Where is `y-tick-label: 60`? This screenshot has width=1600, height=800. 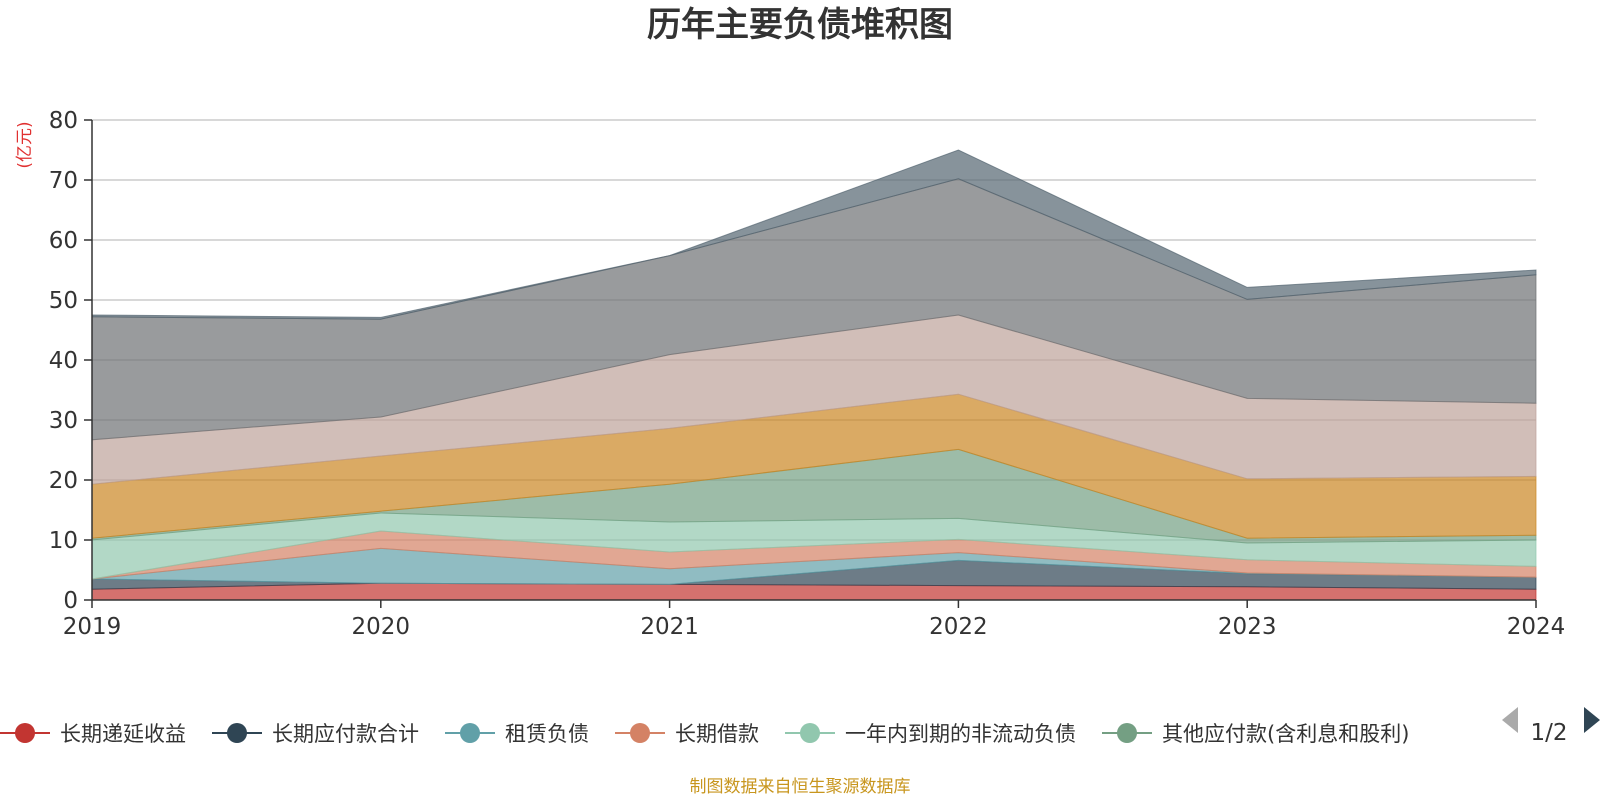 y-tick-label: 60 is located at coordinates (63, 241).